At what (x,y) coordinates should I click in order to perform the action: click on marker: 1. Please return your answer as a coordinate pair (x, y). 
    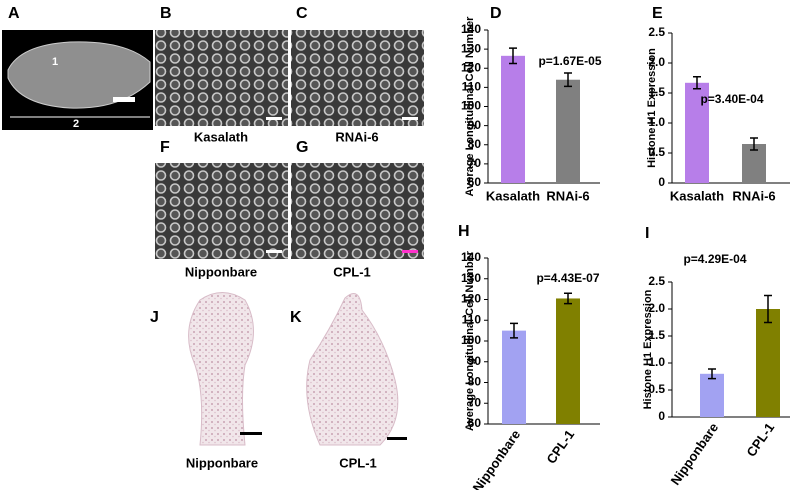
    Looking at the image, I should click on (55, 62).